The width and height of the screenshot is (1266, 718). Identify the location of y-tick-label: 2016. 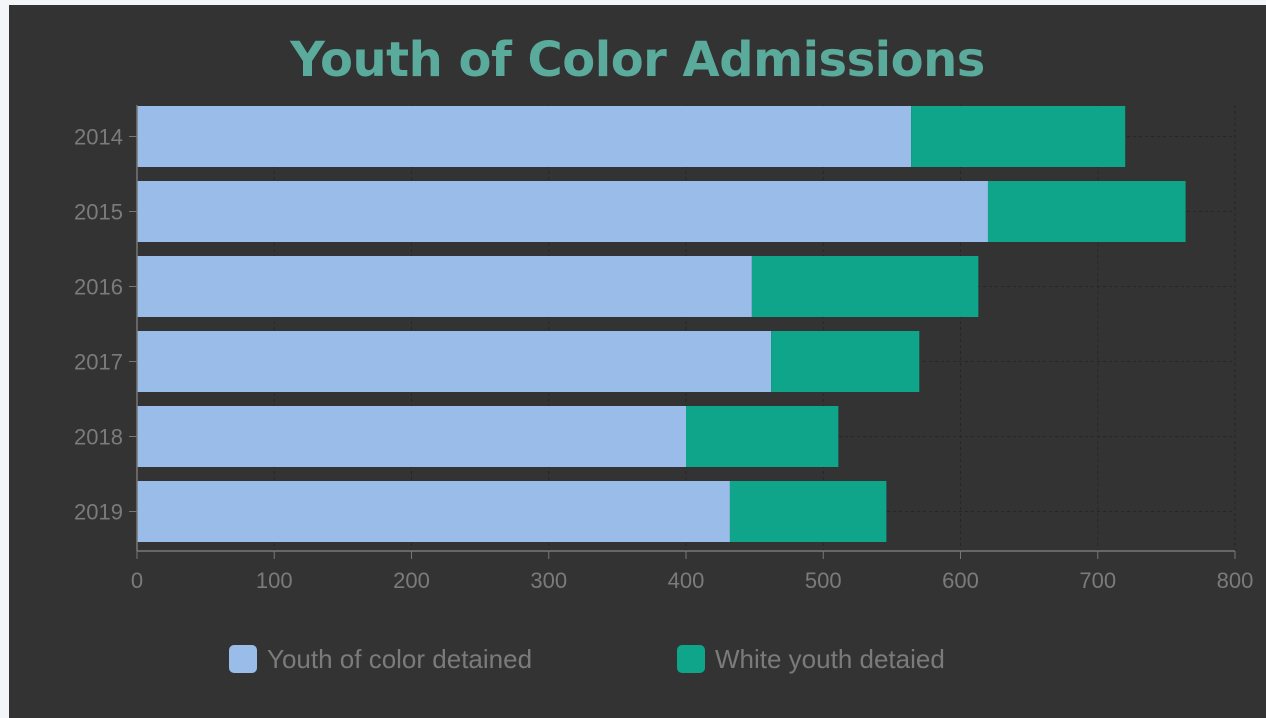
(98, 287).